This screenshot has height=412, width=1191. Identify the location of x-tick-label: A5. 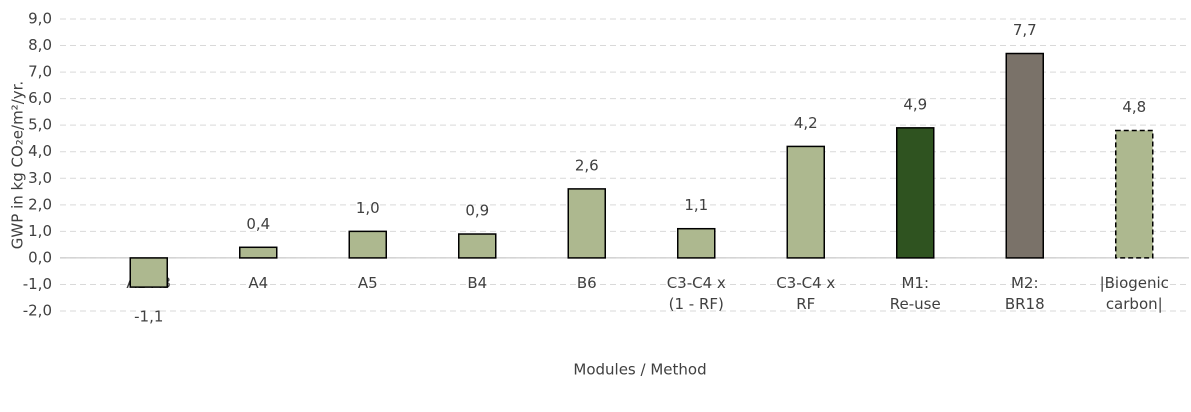
(368, 283).